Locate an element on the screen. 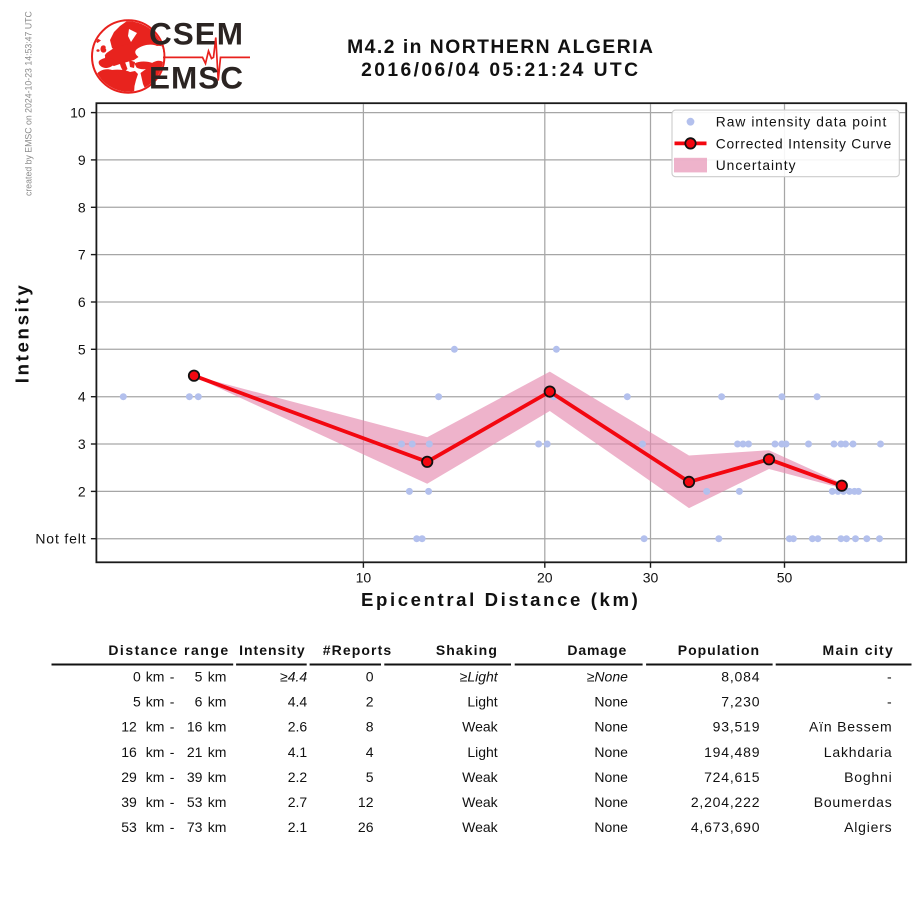  svg-text: 30 is located at coordinates (651, 578).